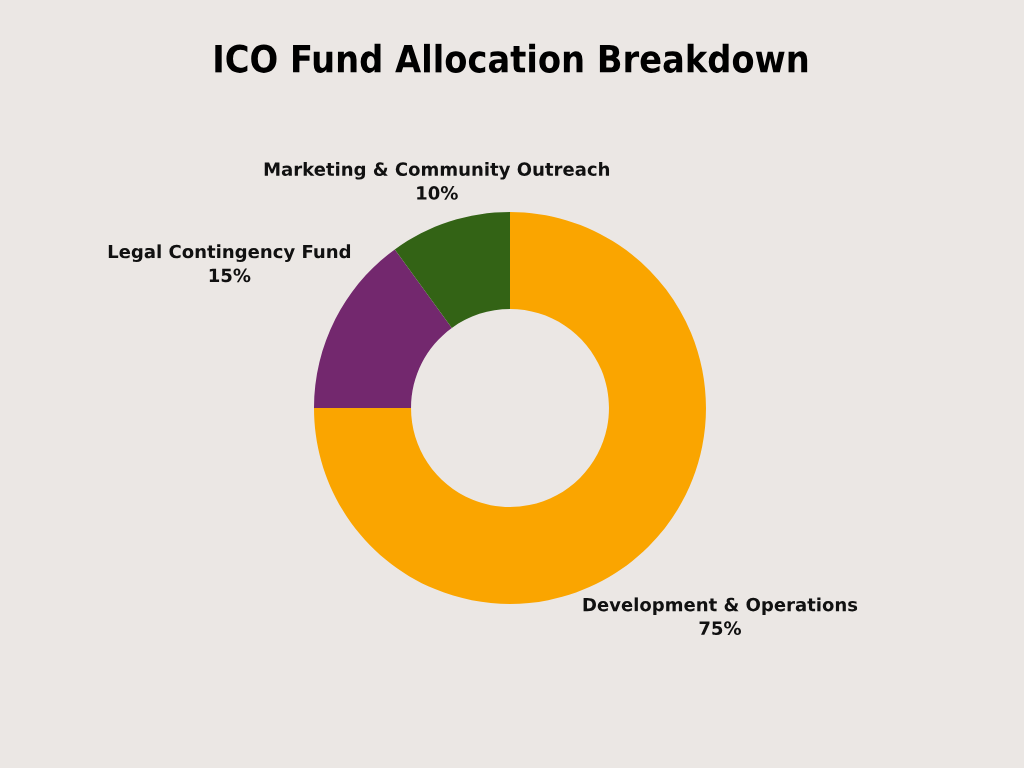 This screenshot has height=768, width=1024. I want to click on data-label: 10%, so click(437, 193).